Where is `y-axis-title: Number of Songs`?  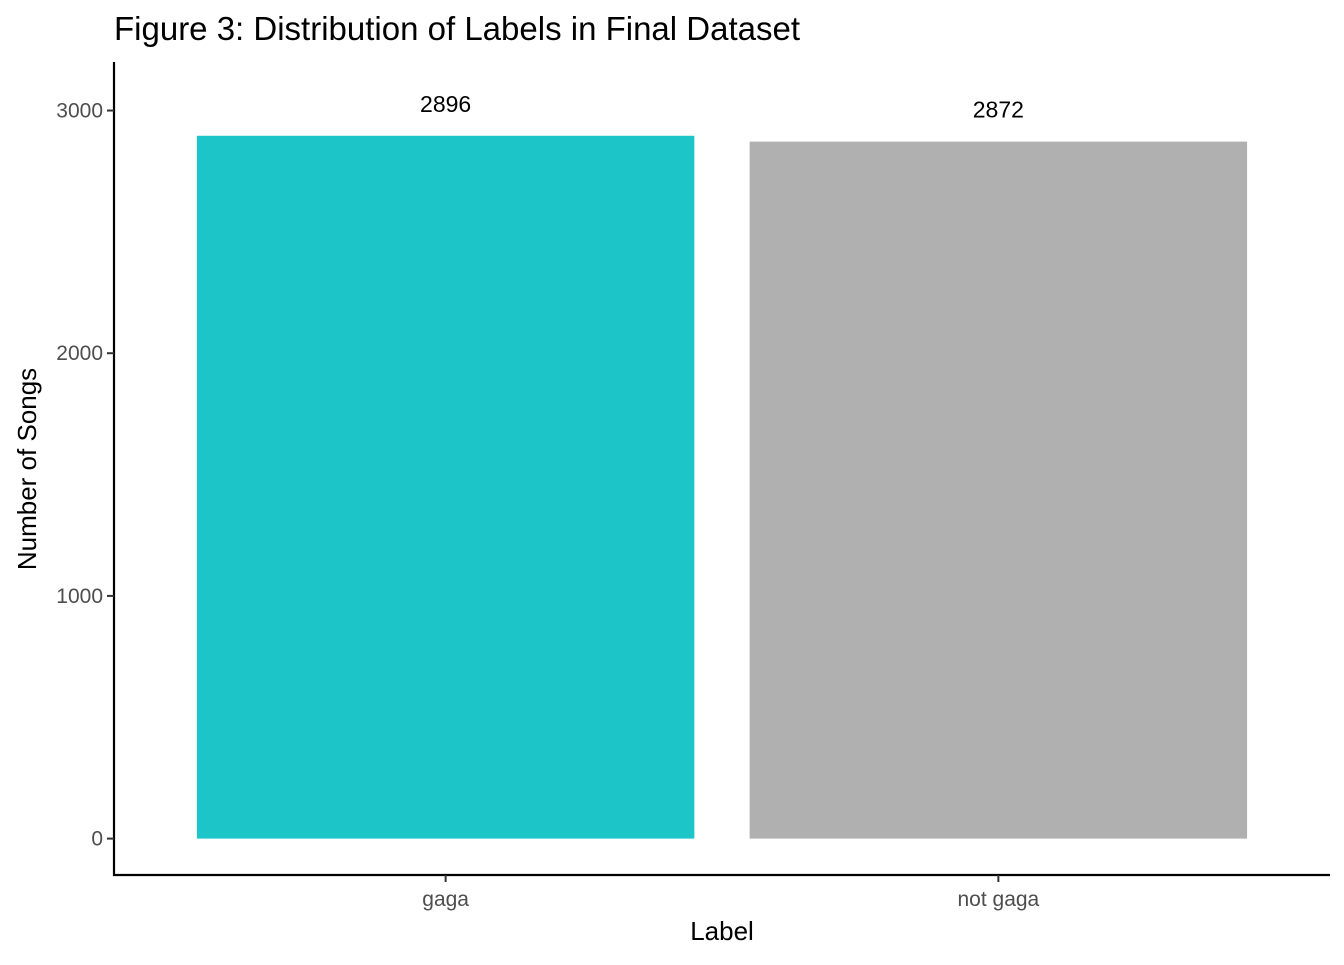
y-axis-title: Number of Songs is located at coordinates (27, 469).